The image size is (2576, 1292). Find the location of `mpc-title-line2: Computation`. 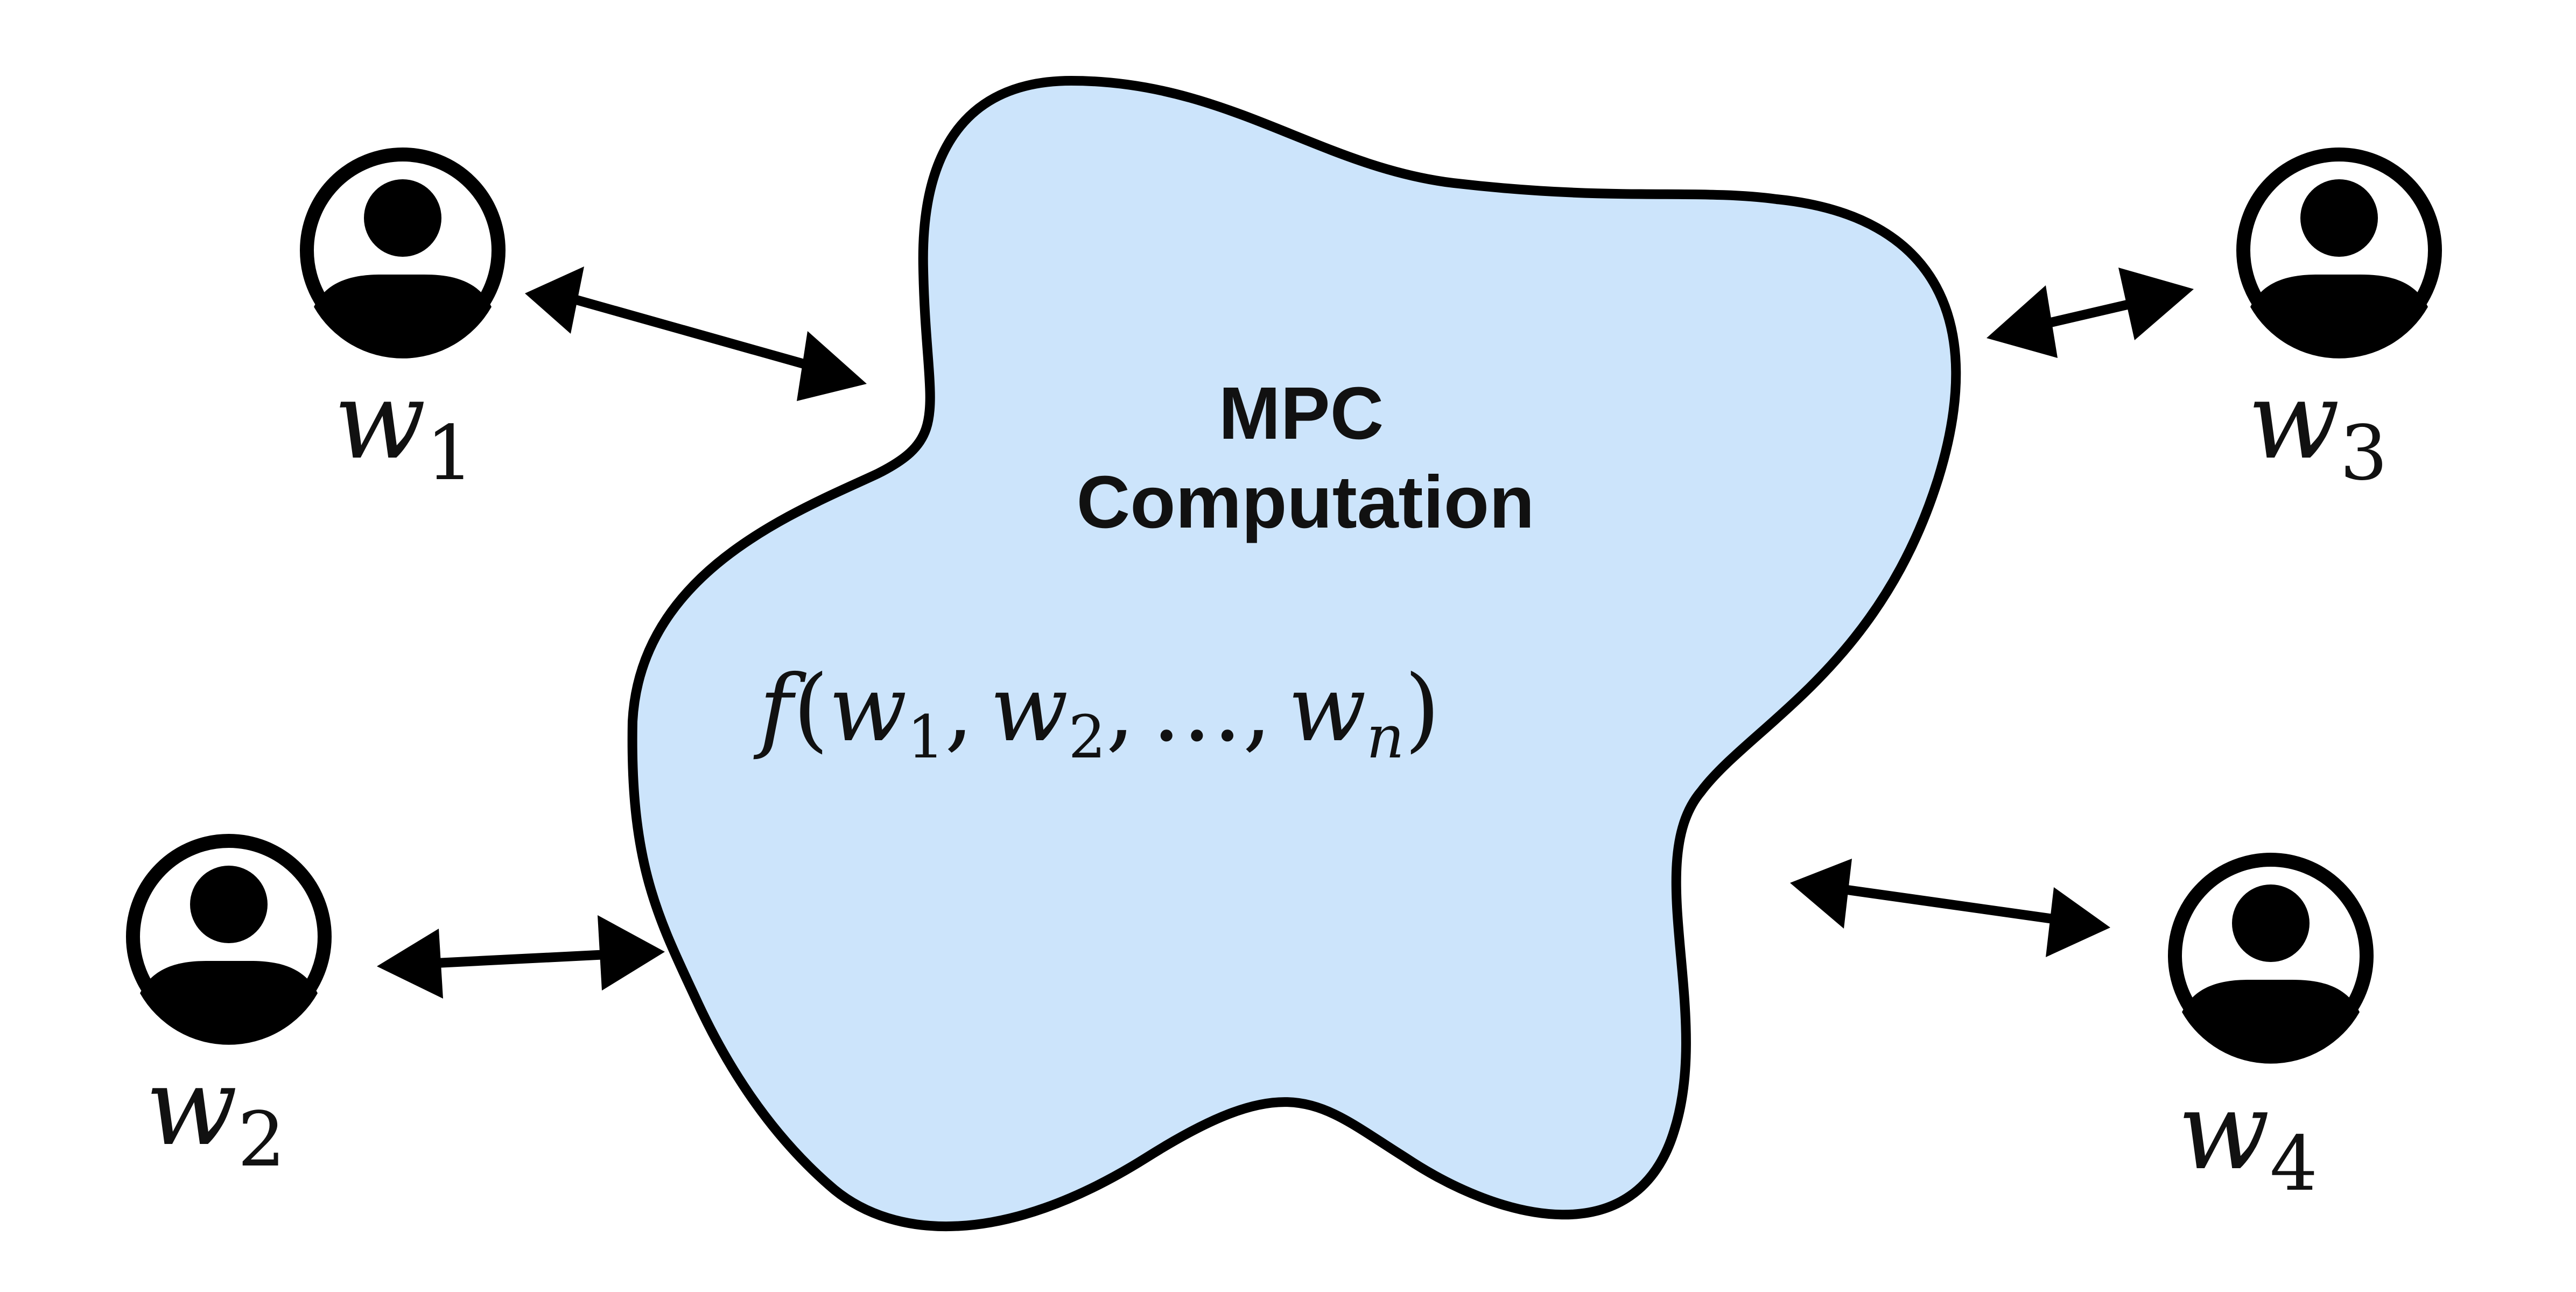

mpc-title-line2: Computation is located at coordinates (1306, 502).